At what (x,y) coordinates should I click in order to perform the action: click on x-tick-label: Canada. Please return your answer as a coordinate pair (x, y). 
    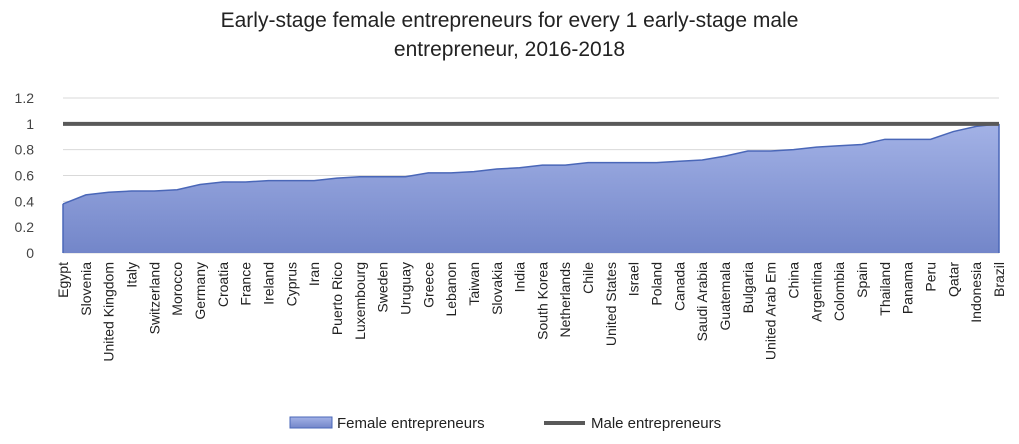
    Looking at the image, I should click on (679, 286).